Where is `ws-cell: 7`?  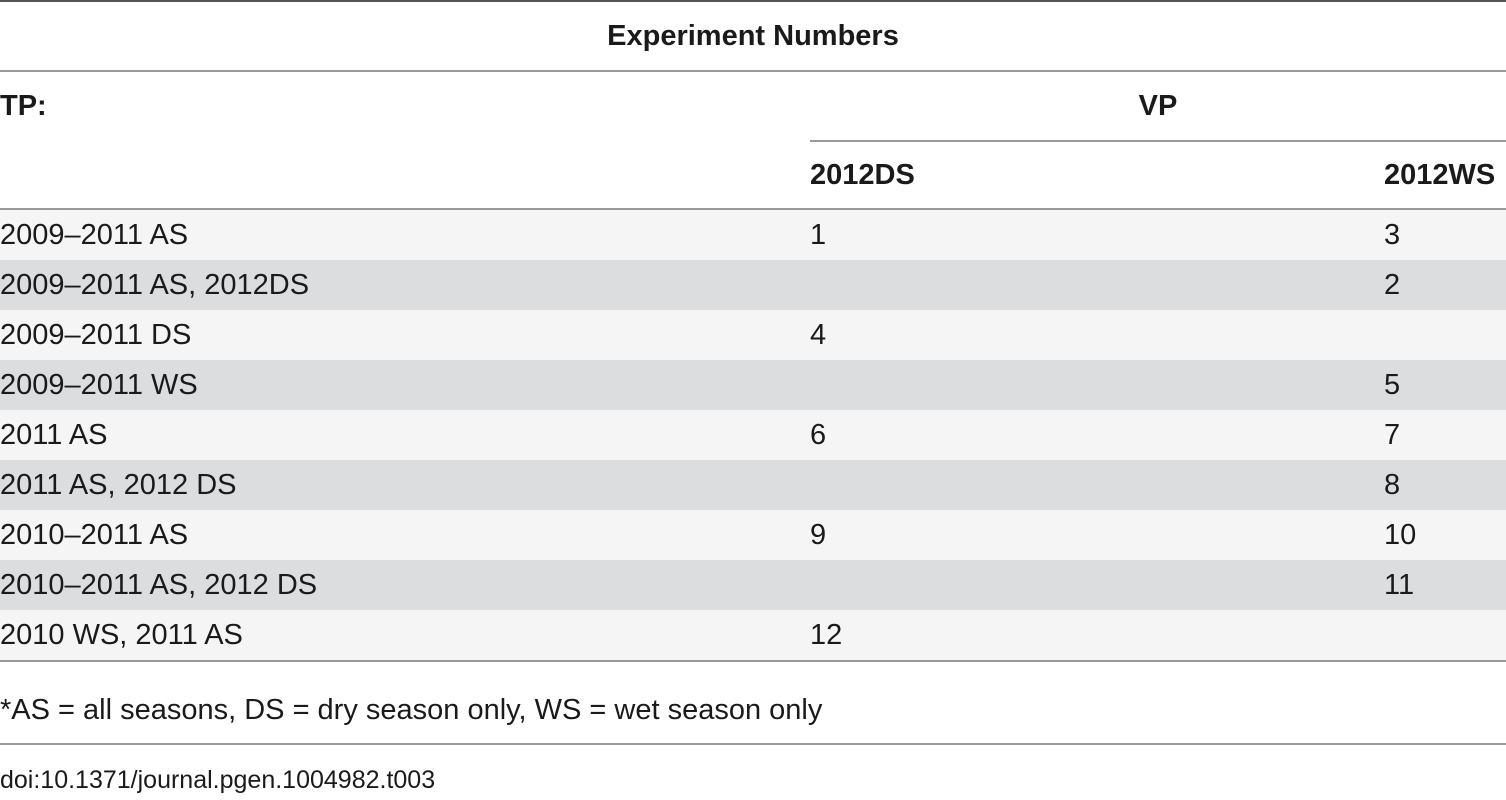
ws-cell: 7 is located at coordinates (1445, 435).